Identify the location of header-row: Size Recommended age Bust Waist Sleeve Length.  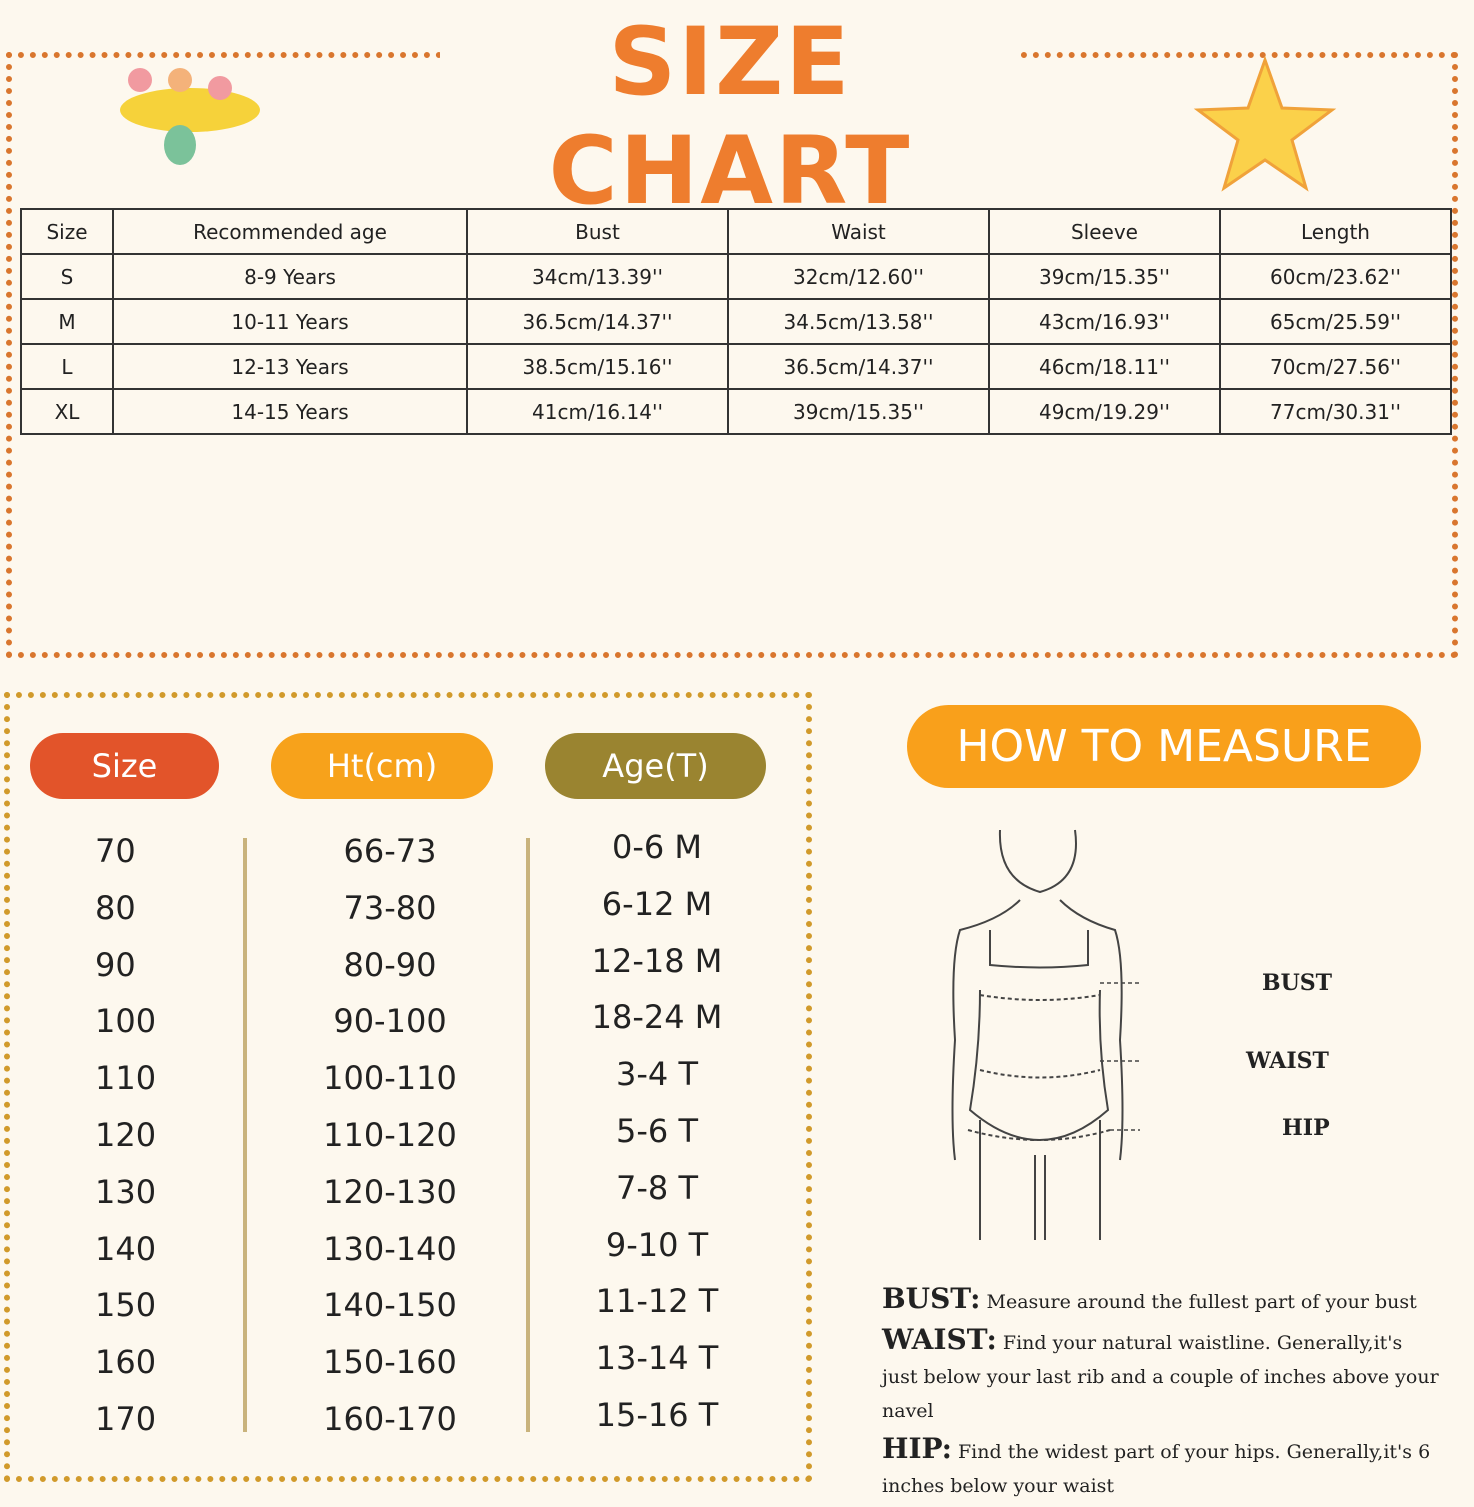
(736, 231).